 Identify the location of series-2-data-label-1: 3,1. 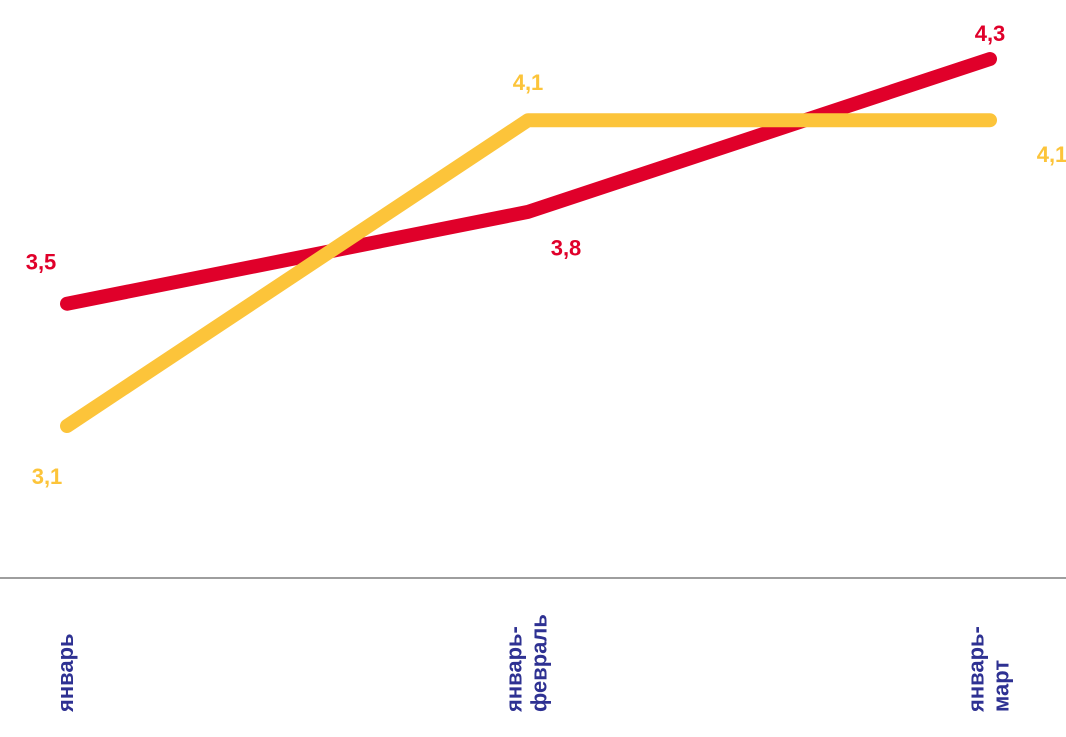
(47, 476).